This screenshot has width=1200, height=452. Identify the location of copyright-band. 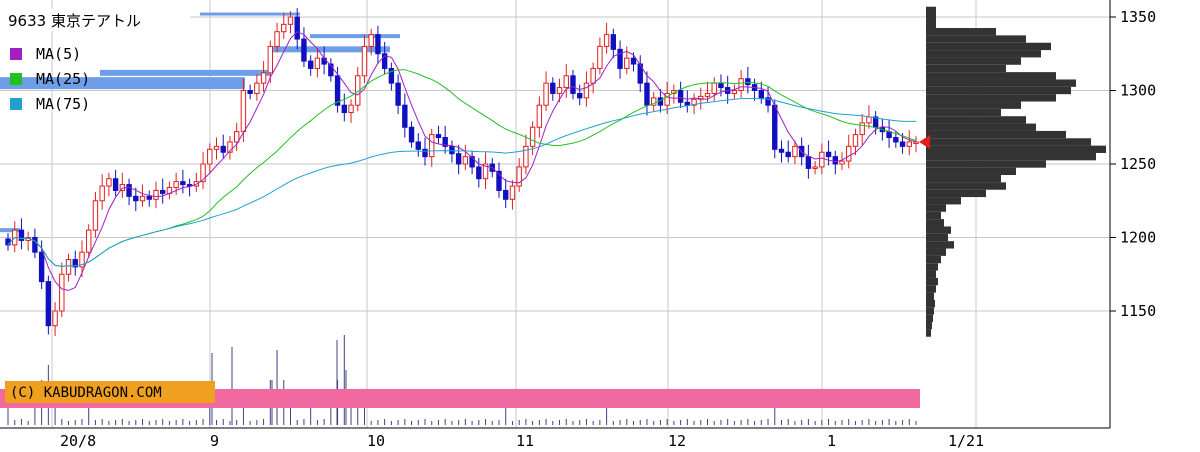
(460, 398).